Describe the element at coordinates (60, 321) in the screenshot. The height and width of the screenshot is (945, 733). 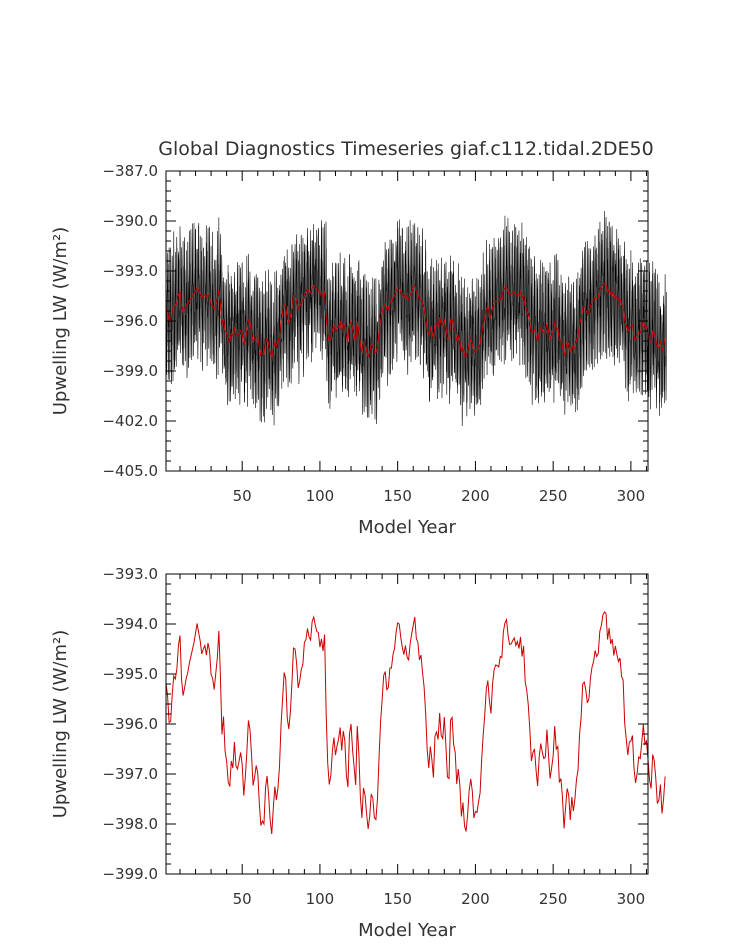
I see `top-y-axis-label: Upwelling LW (W/m²)` at that location.